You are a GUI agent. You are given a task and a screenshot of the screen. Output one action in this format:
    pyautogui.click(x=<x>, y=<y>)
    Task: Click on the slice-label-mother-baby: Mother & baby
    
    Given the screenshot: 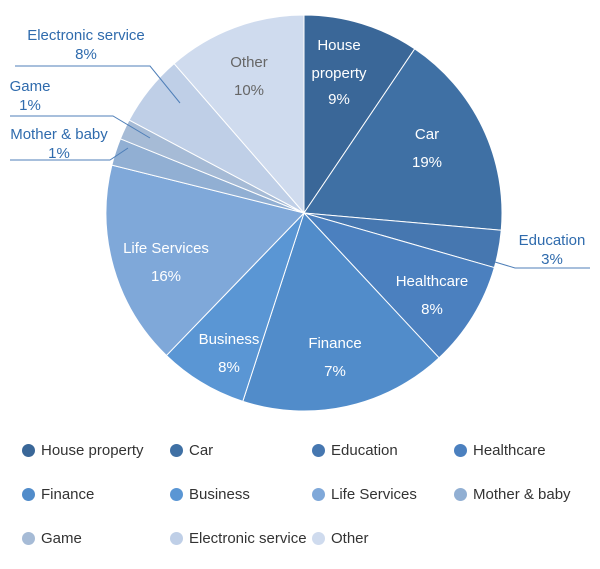 What is the action you would take?
    pyautogui.click(x=59, y=134)
    